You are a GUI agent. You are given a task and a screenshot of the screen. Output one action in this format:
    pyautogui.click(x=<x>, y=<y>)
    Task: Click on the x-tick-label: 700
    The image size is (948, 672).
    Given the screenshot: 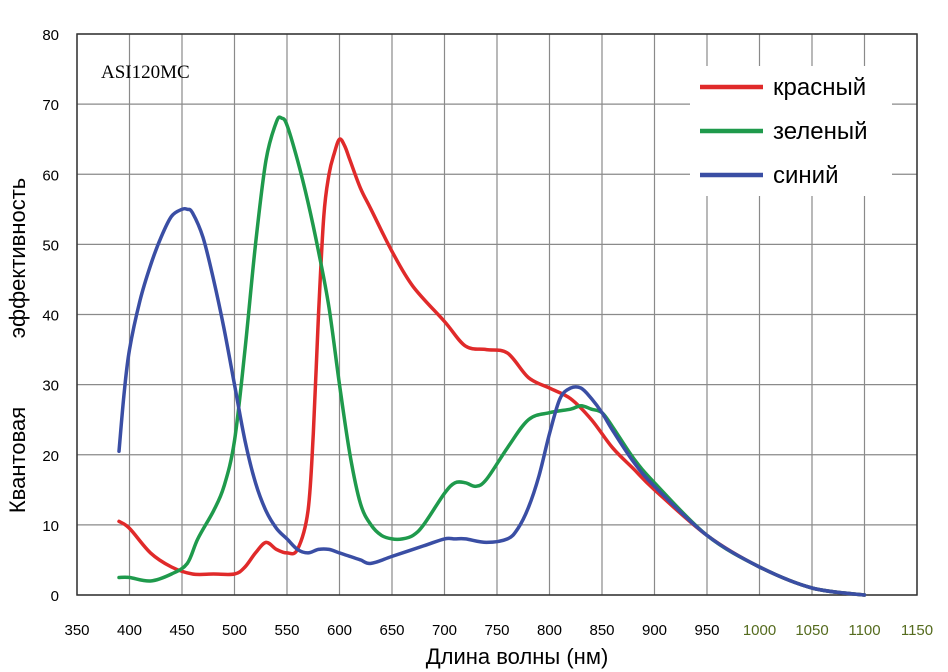 What is the action you would take?
    pyautogui.click(x=444, y=630)
    